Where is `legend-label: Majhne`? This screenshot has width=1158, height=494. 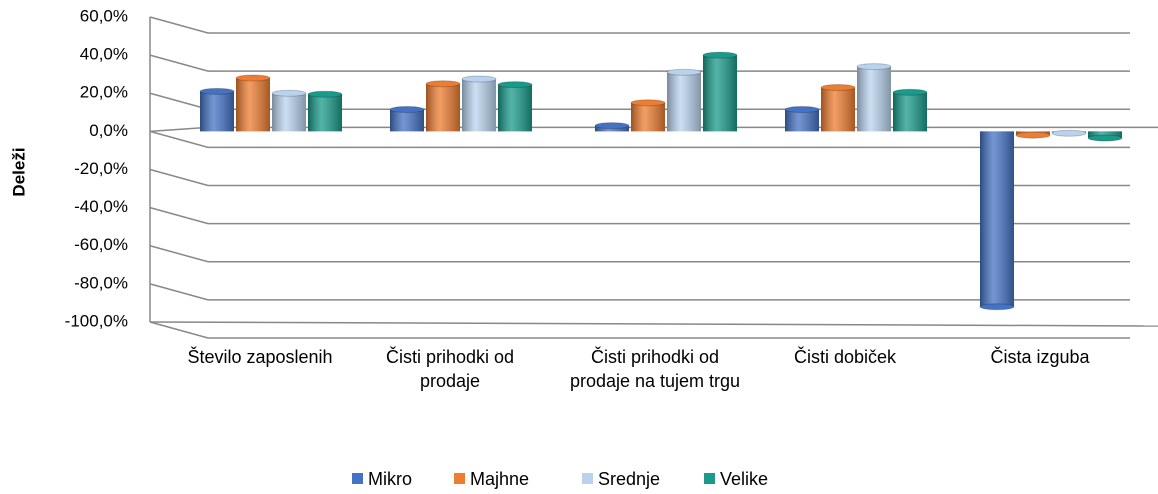 legend-label: Majhne is located at coordinates (499, 479).